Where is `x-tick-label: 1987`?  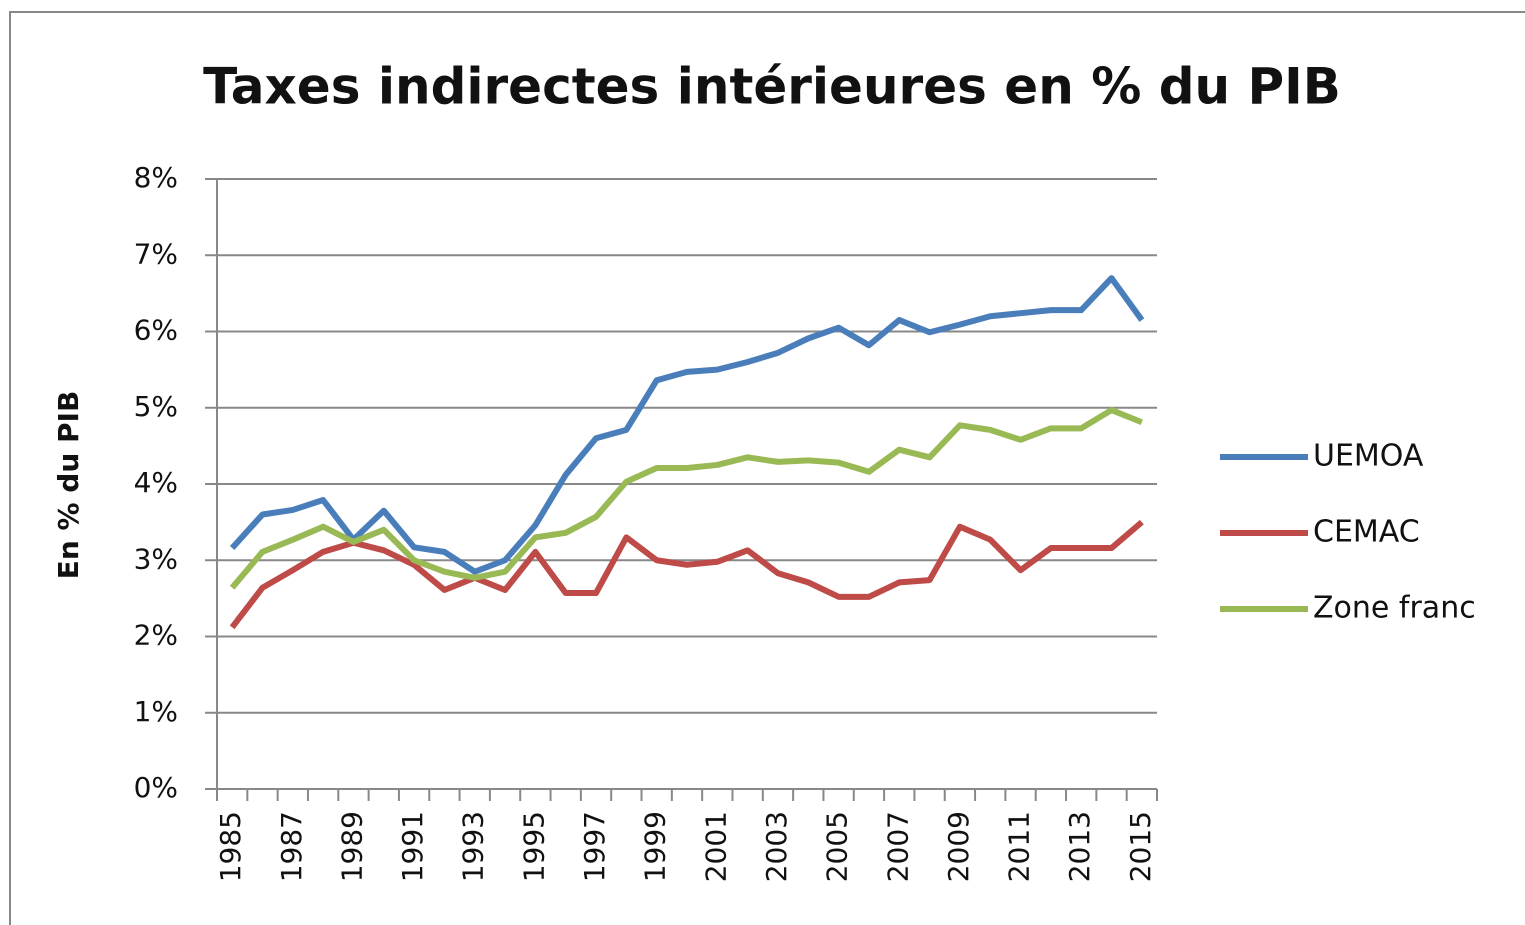 x-tick-label: 1987 is located at coordinates (291, 846).